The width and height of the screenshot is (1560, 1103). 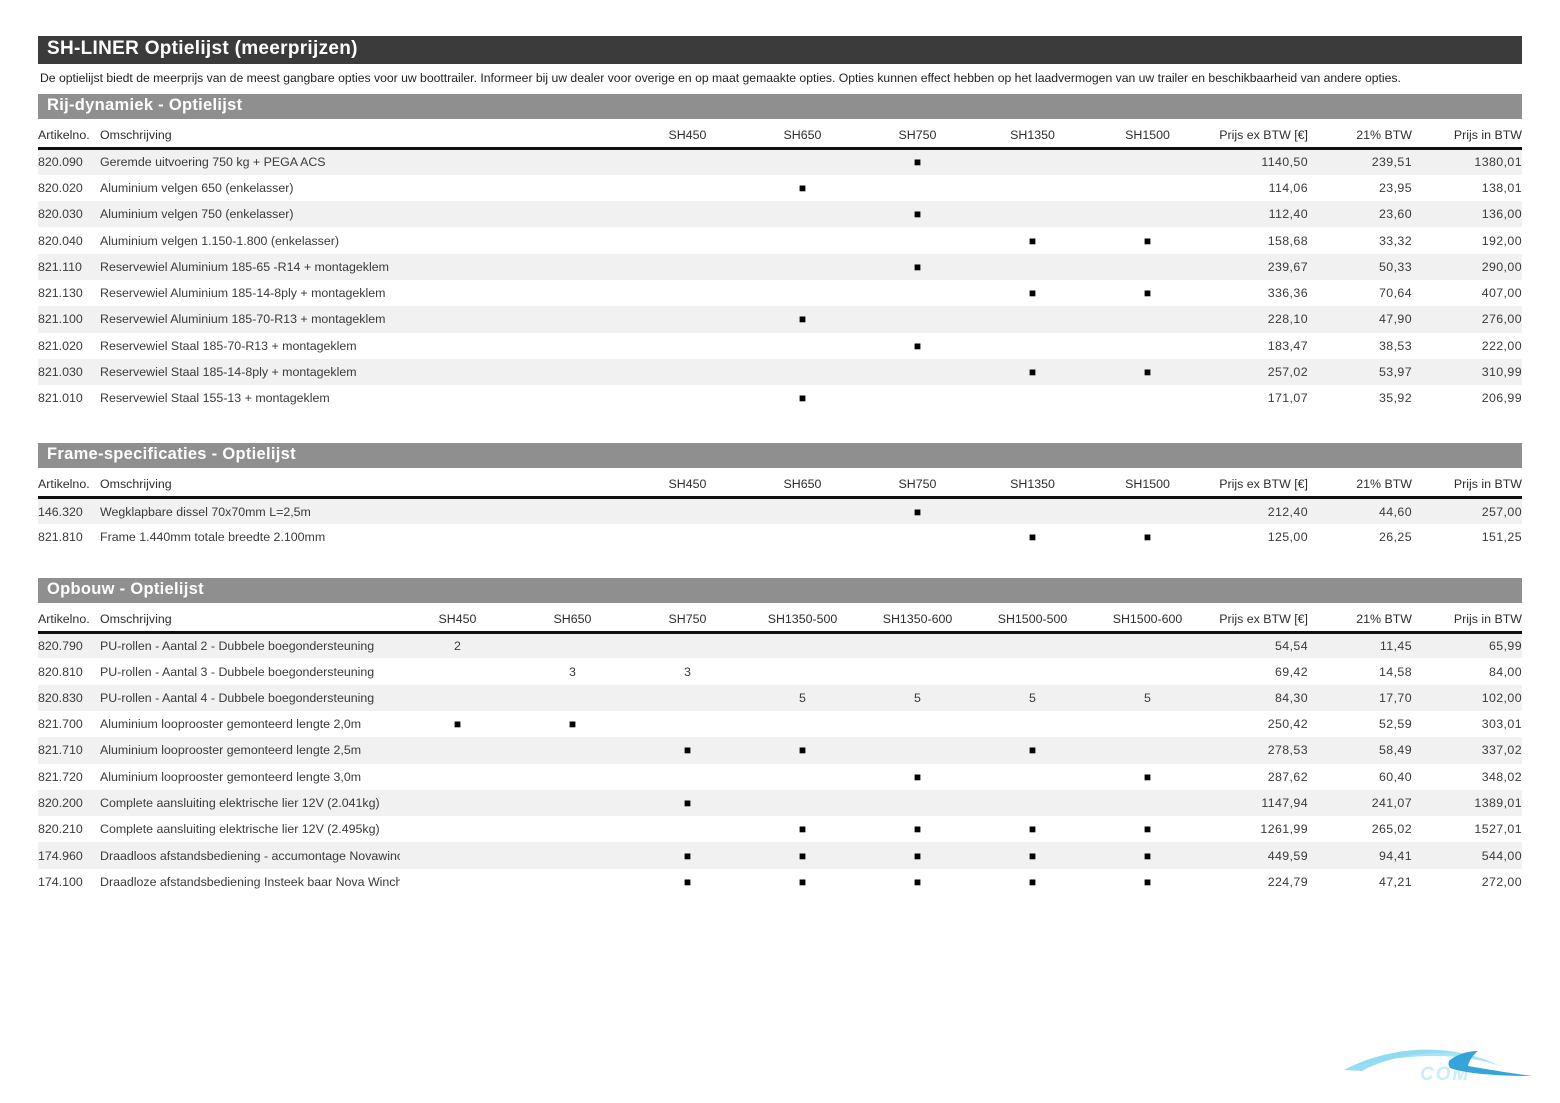 I want to click on artikelno-cell: 821.010, so click(x=60, y=398).